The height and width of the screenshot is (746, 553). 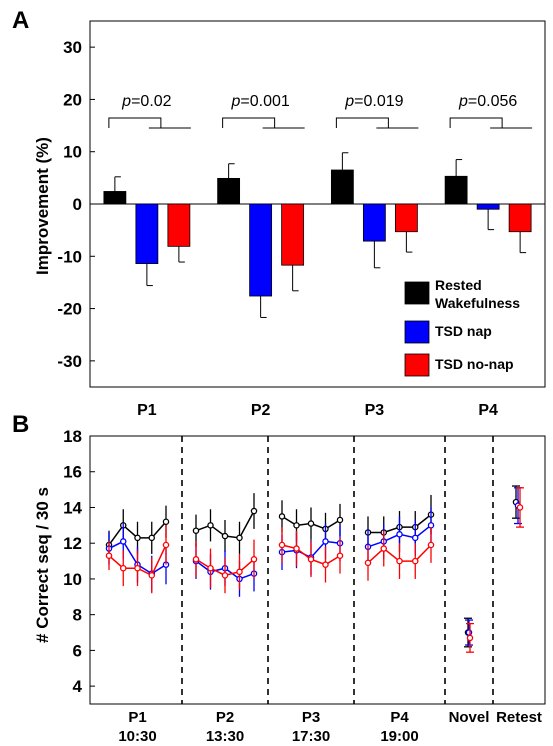 What do you see at coordinates (72, 436) in the screenshot?
I see `y-tick-label: 18` at bounding box center [72, 436].